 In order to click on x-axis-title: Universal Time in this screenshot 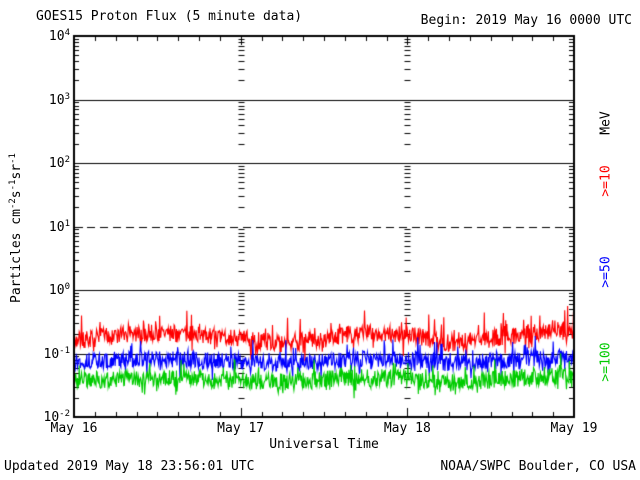, I will do `click(324, 444)`.